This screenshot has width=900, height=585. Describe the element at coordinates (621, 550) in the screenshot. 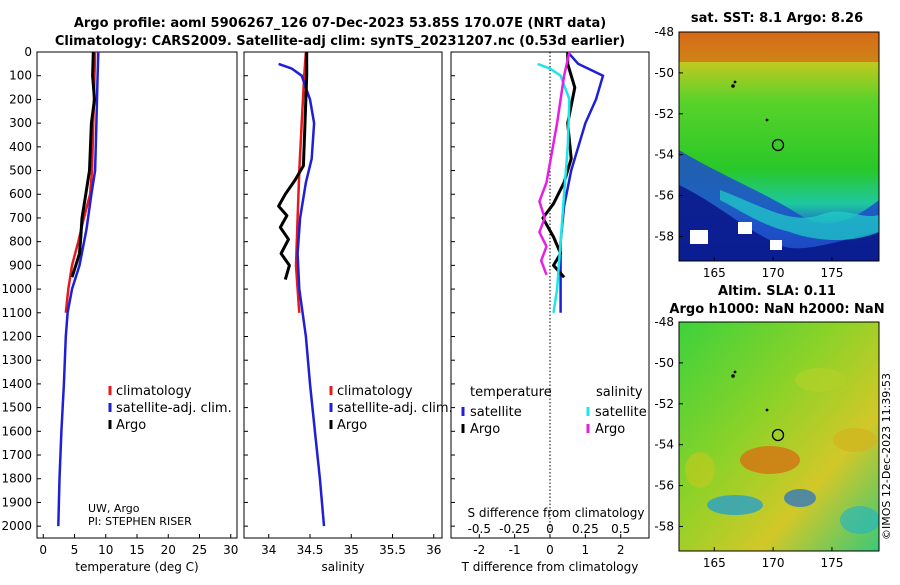

I see `difference-xtick-label: 2` at that location.